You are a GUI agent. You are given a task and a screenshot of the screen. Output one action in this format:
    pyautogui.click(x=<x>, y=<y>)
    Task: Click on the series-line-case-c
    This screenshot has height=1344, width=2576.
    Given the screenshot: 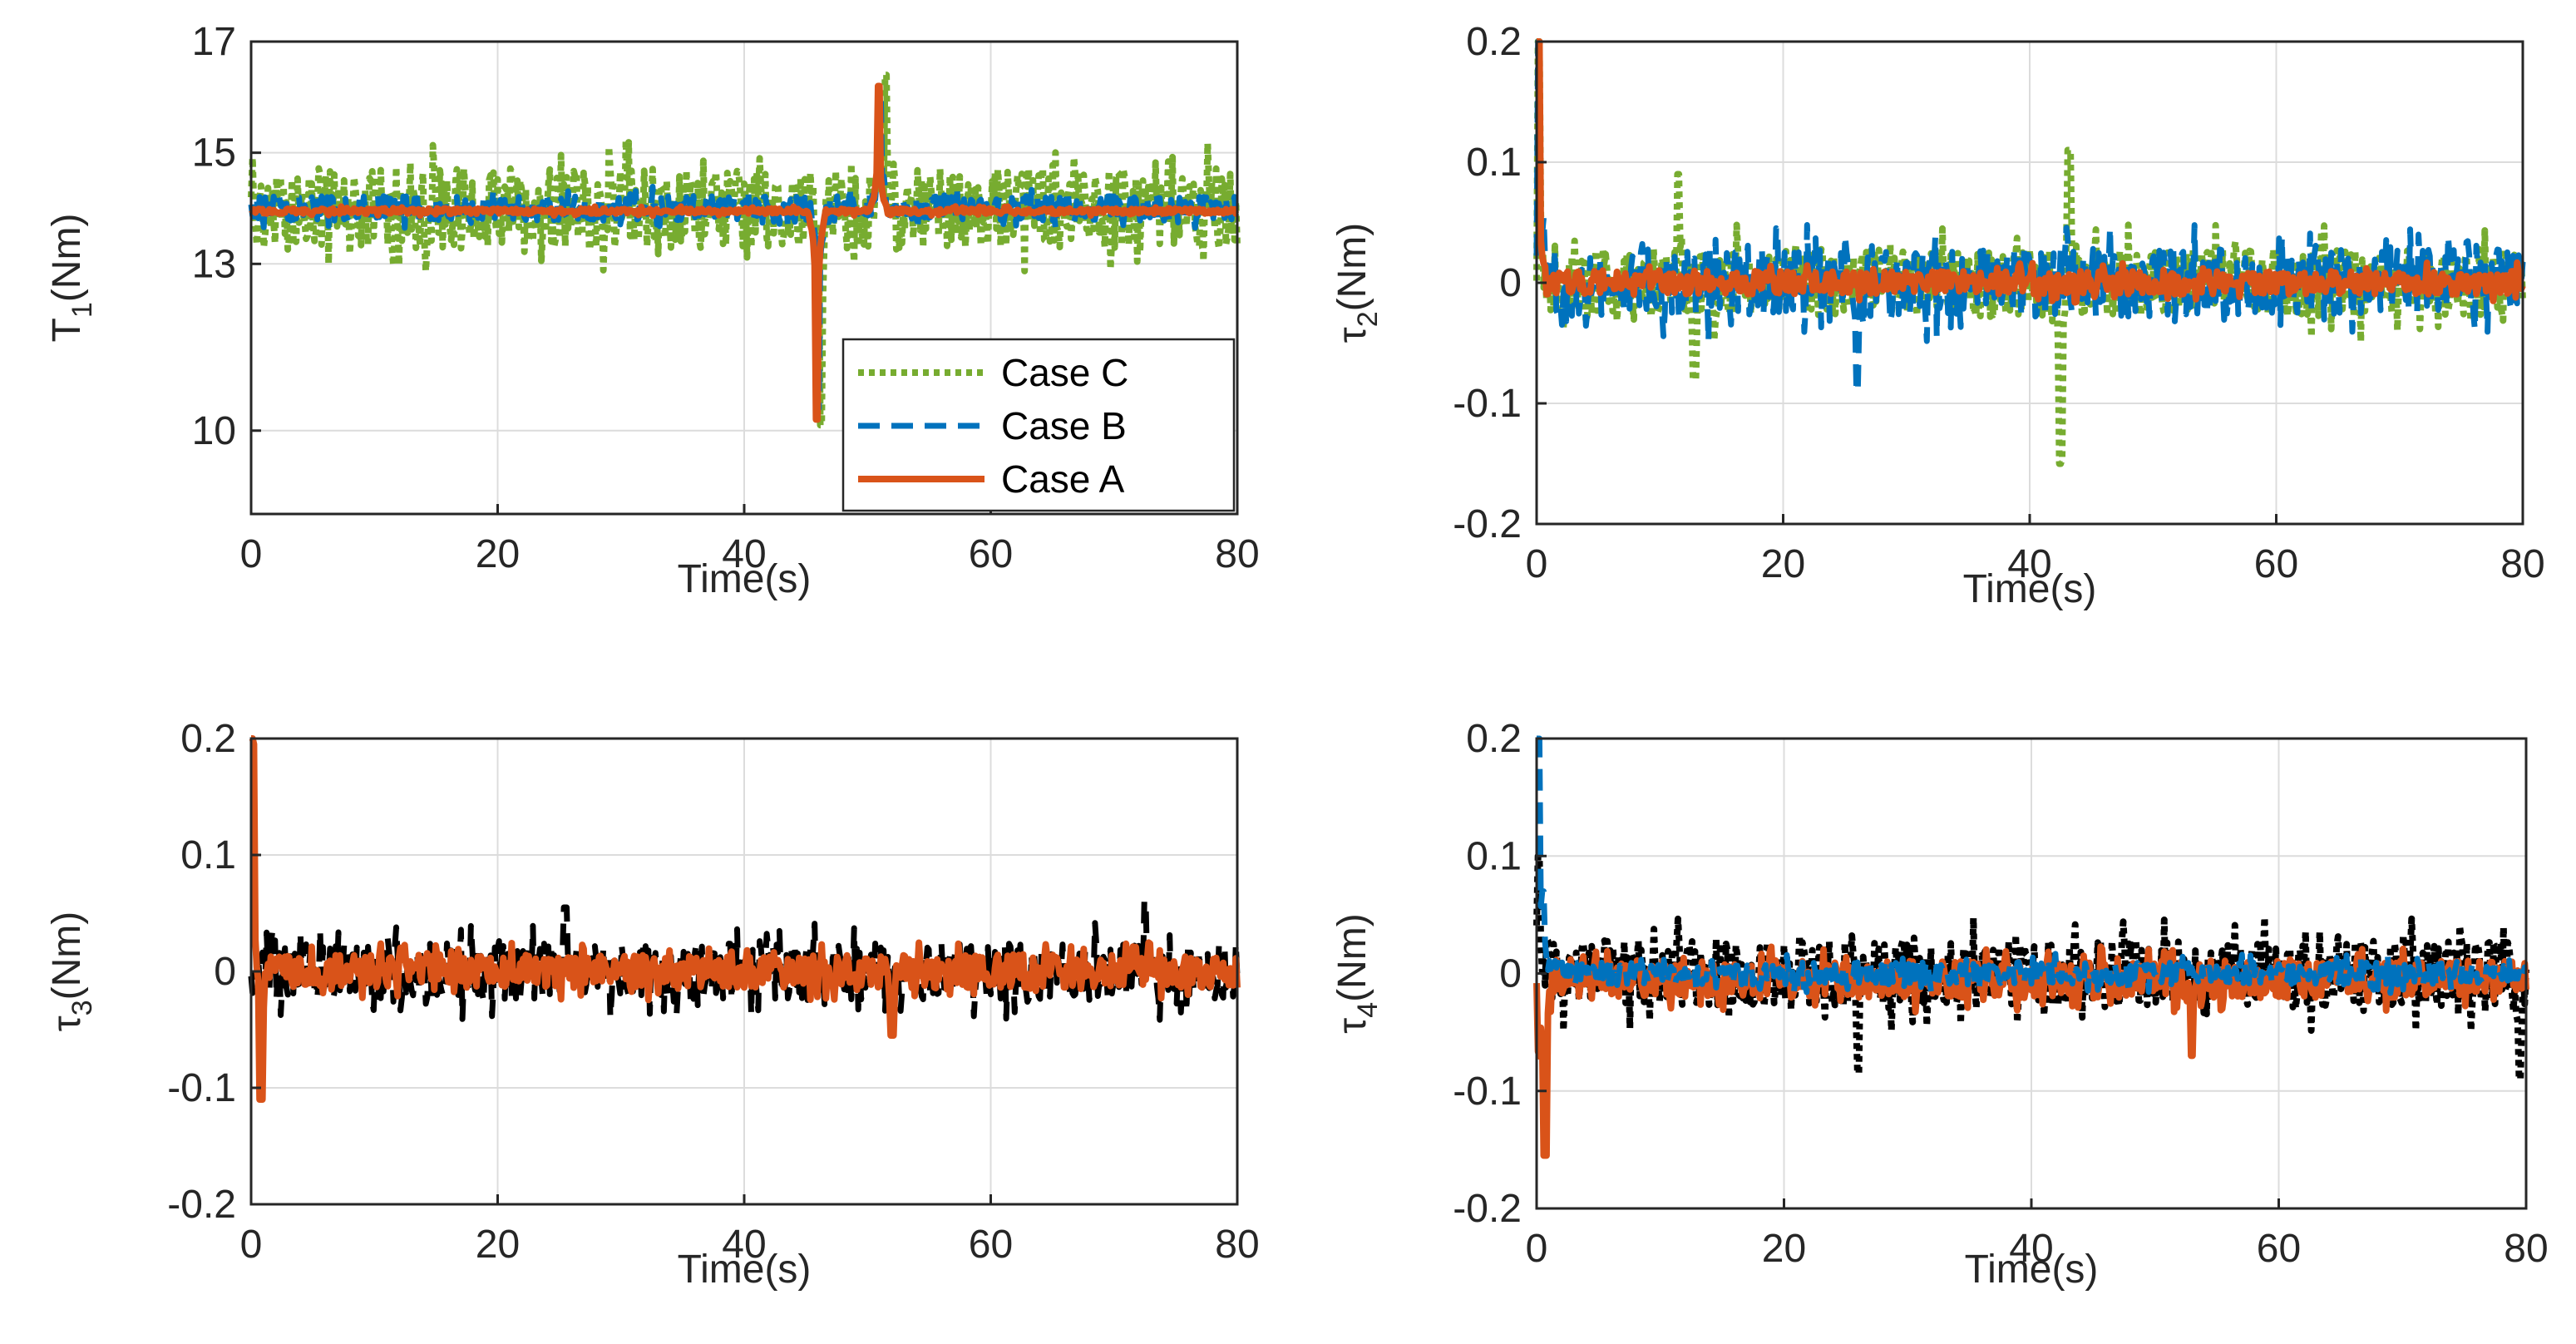 What is the action you would take?
    pyautogui.click(x=744, y=250)
    